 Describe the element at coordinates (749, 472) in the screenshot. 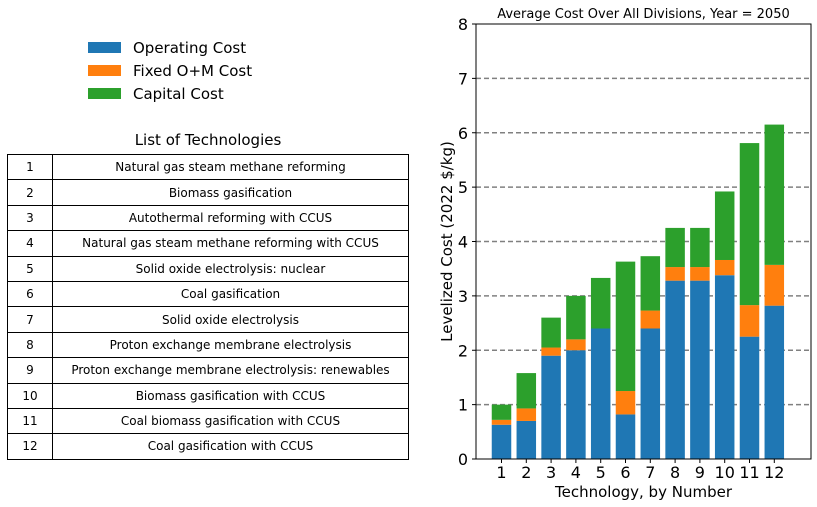

I see `x-tick-label: 11` at that location.